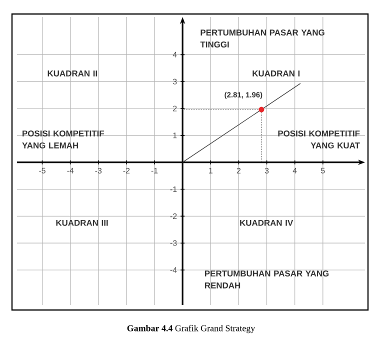 The width and height of the screenshot is (383, 343). What do you see at coordinates (319, 139) in the screenshot?
I see `annotation: POSISI KOMPETITIF YANG KUAT` at bounding box center [319, 139].